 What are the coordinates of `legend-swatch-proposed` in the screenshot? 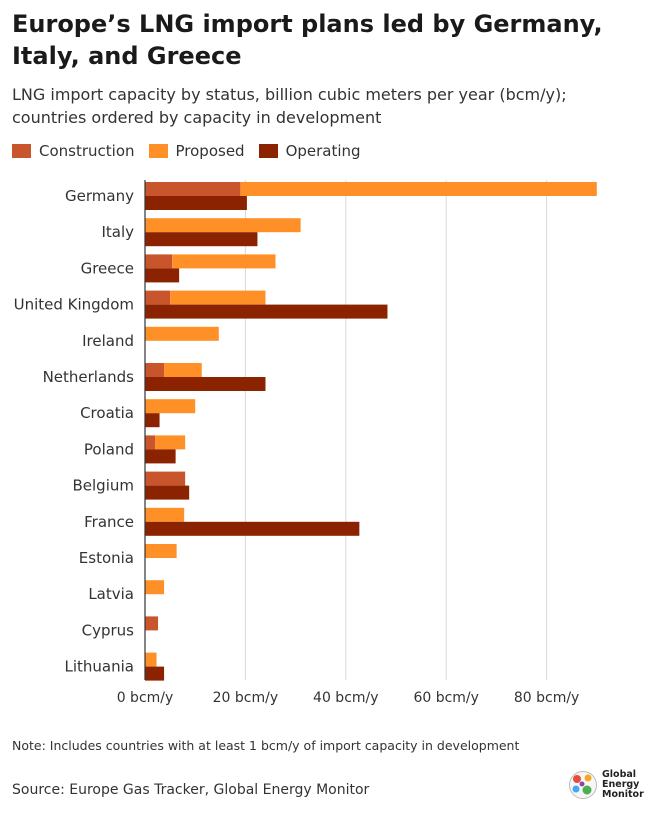 It's located at (158, 151).